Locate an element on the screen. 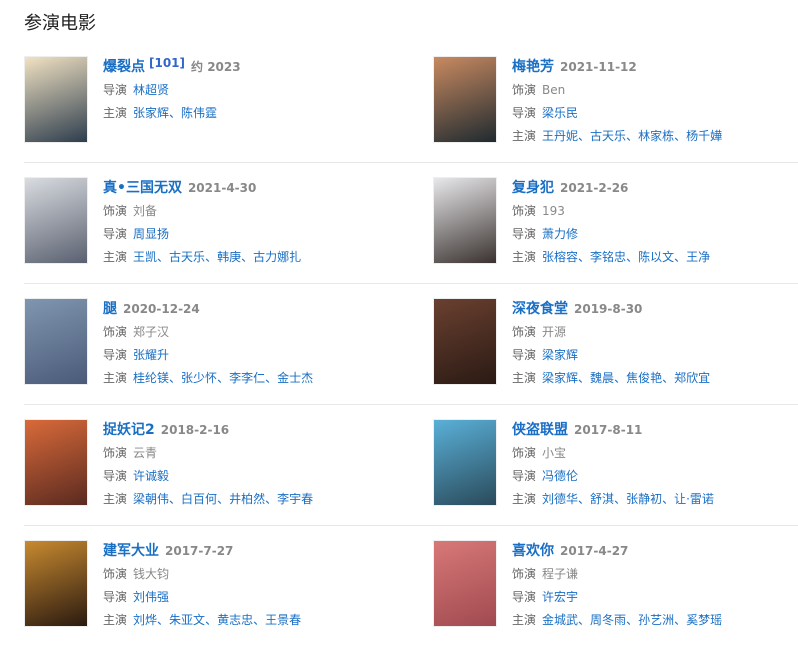  star-link: 张家辉 is located at coordinates (151, 113).